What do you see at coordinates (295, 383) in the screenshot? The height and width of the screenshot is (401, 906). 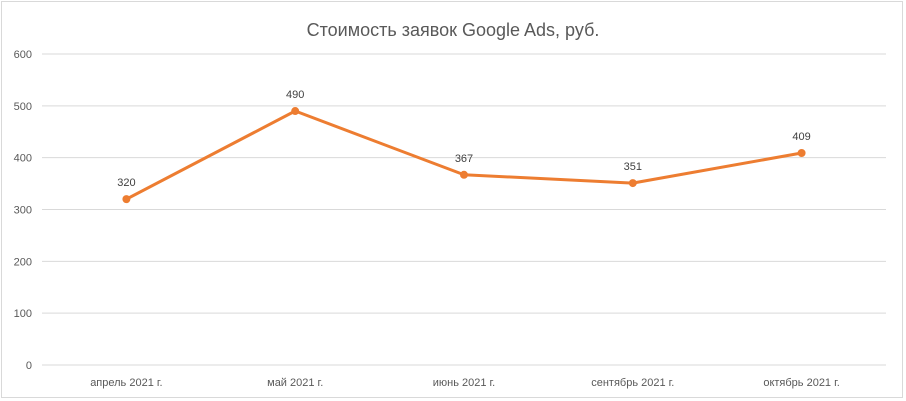 I see `x-tick-label: май 2021 г.` at bounding box center [295, 383].